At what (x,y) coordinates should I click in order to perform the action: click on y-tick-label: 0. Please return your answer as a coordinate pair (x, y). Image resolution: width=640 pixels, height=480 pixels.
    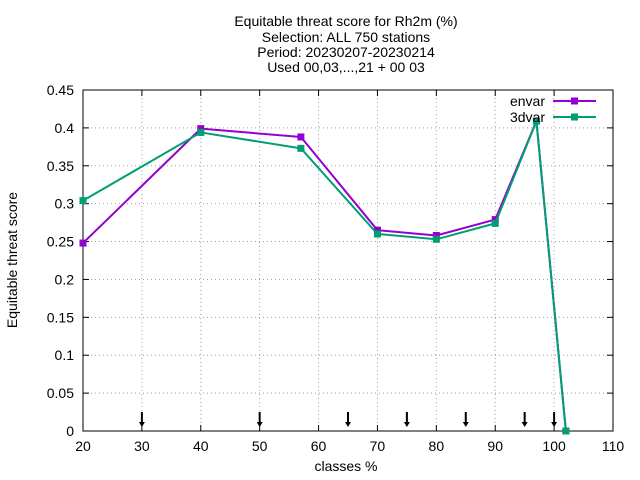
    Looking at the image, I should click on (70, 431).